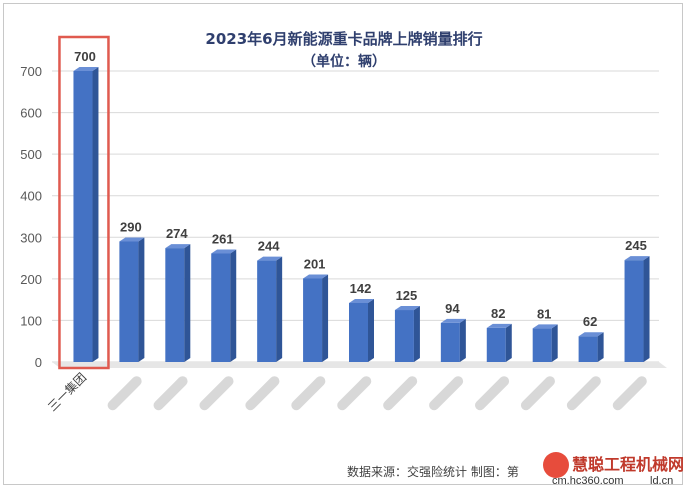 The image size is (688, 490). What do you see at coordinates (38, 362) in the screenshot?
I see `y-tick-label: 0` at bounding box center [38, 362].